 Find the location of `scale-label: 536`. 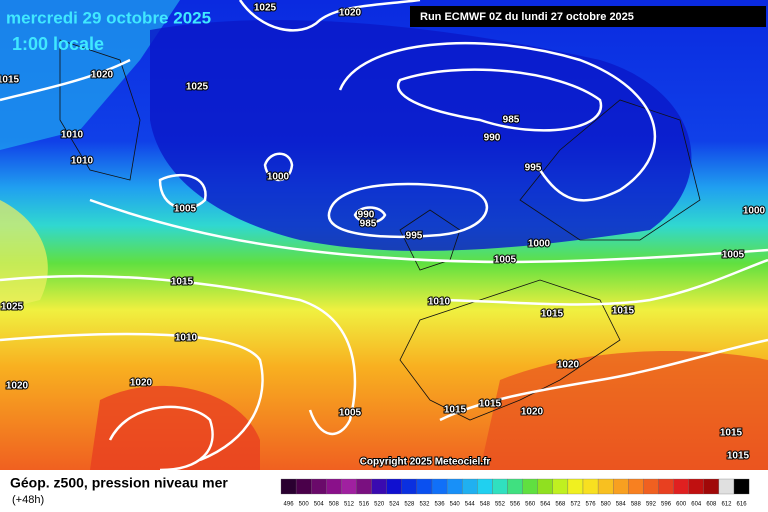

scale-label: 536 is located at coordinates (440, 505).